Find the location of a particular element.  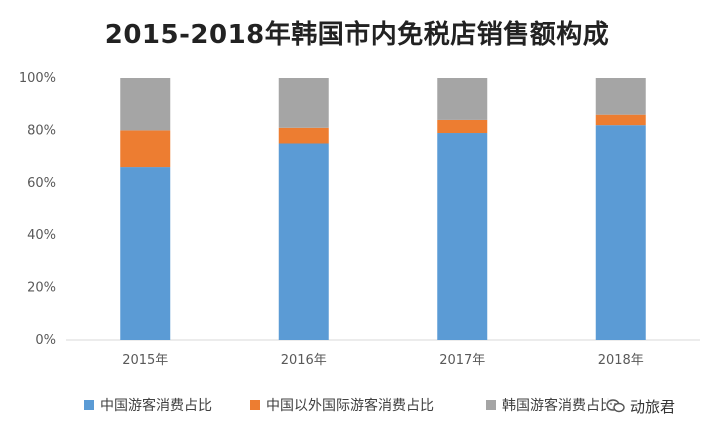

y-tick-label: 60% is located at coordinates (41, 183).